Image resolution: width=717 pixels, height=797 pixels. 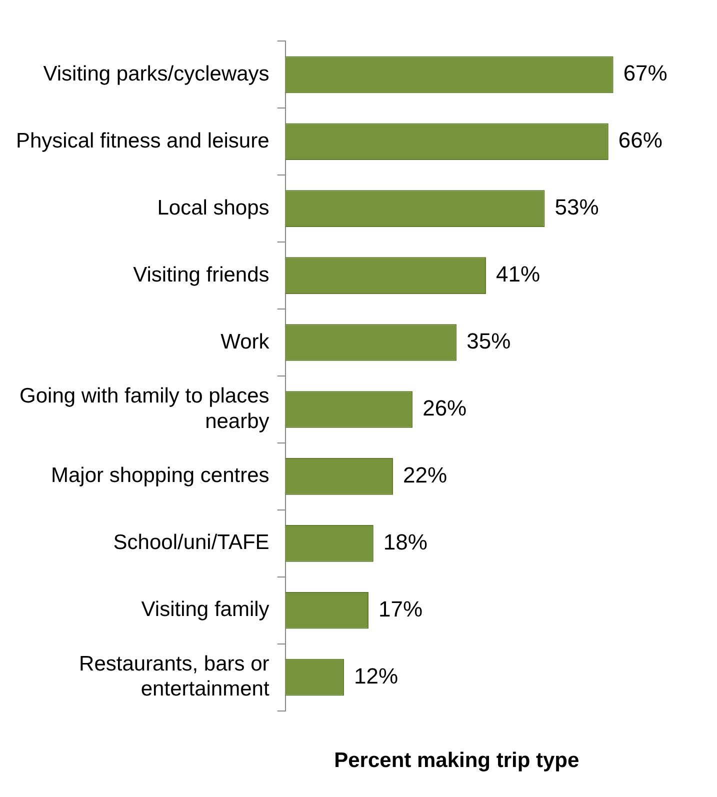 What do you see at coordinates (376, 675) in the screenshot?
I see `data-label: 12%` at bounding box center [376, 675].